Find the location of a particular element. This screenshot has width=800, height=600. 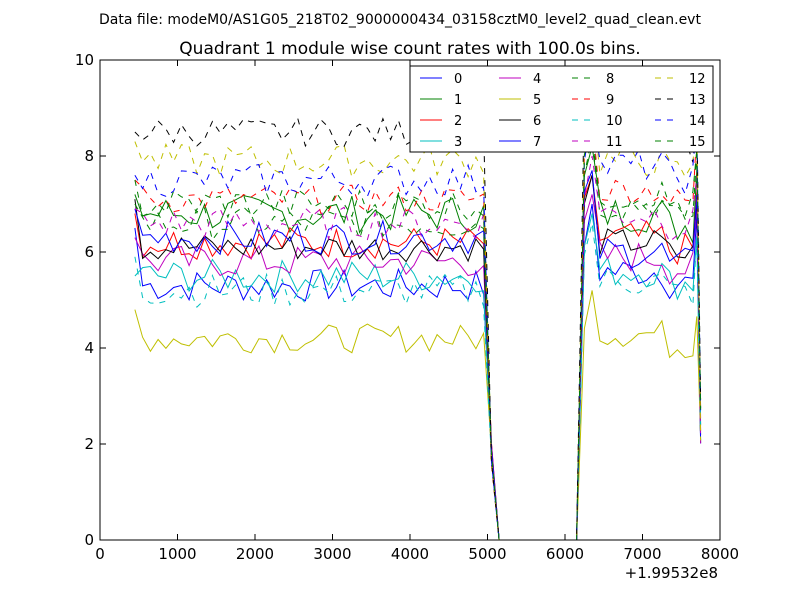

legend-label-10: 10 is located at coordinates (614, 121).